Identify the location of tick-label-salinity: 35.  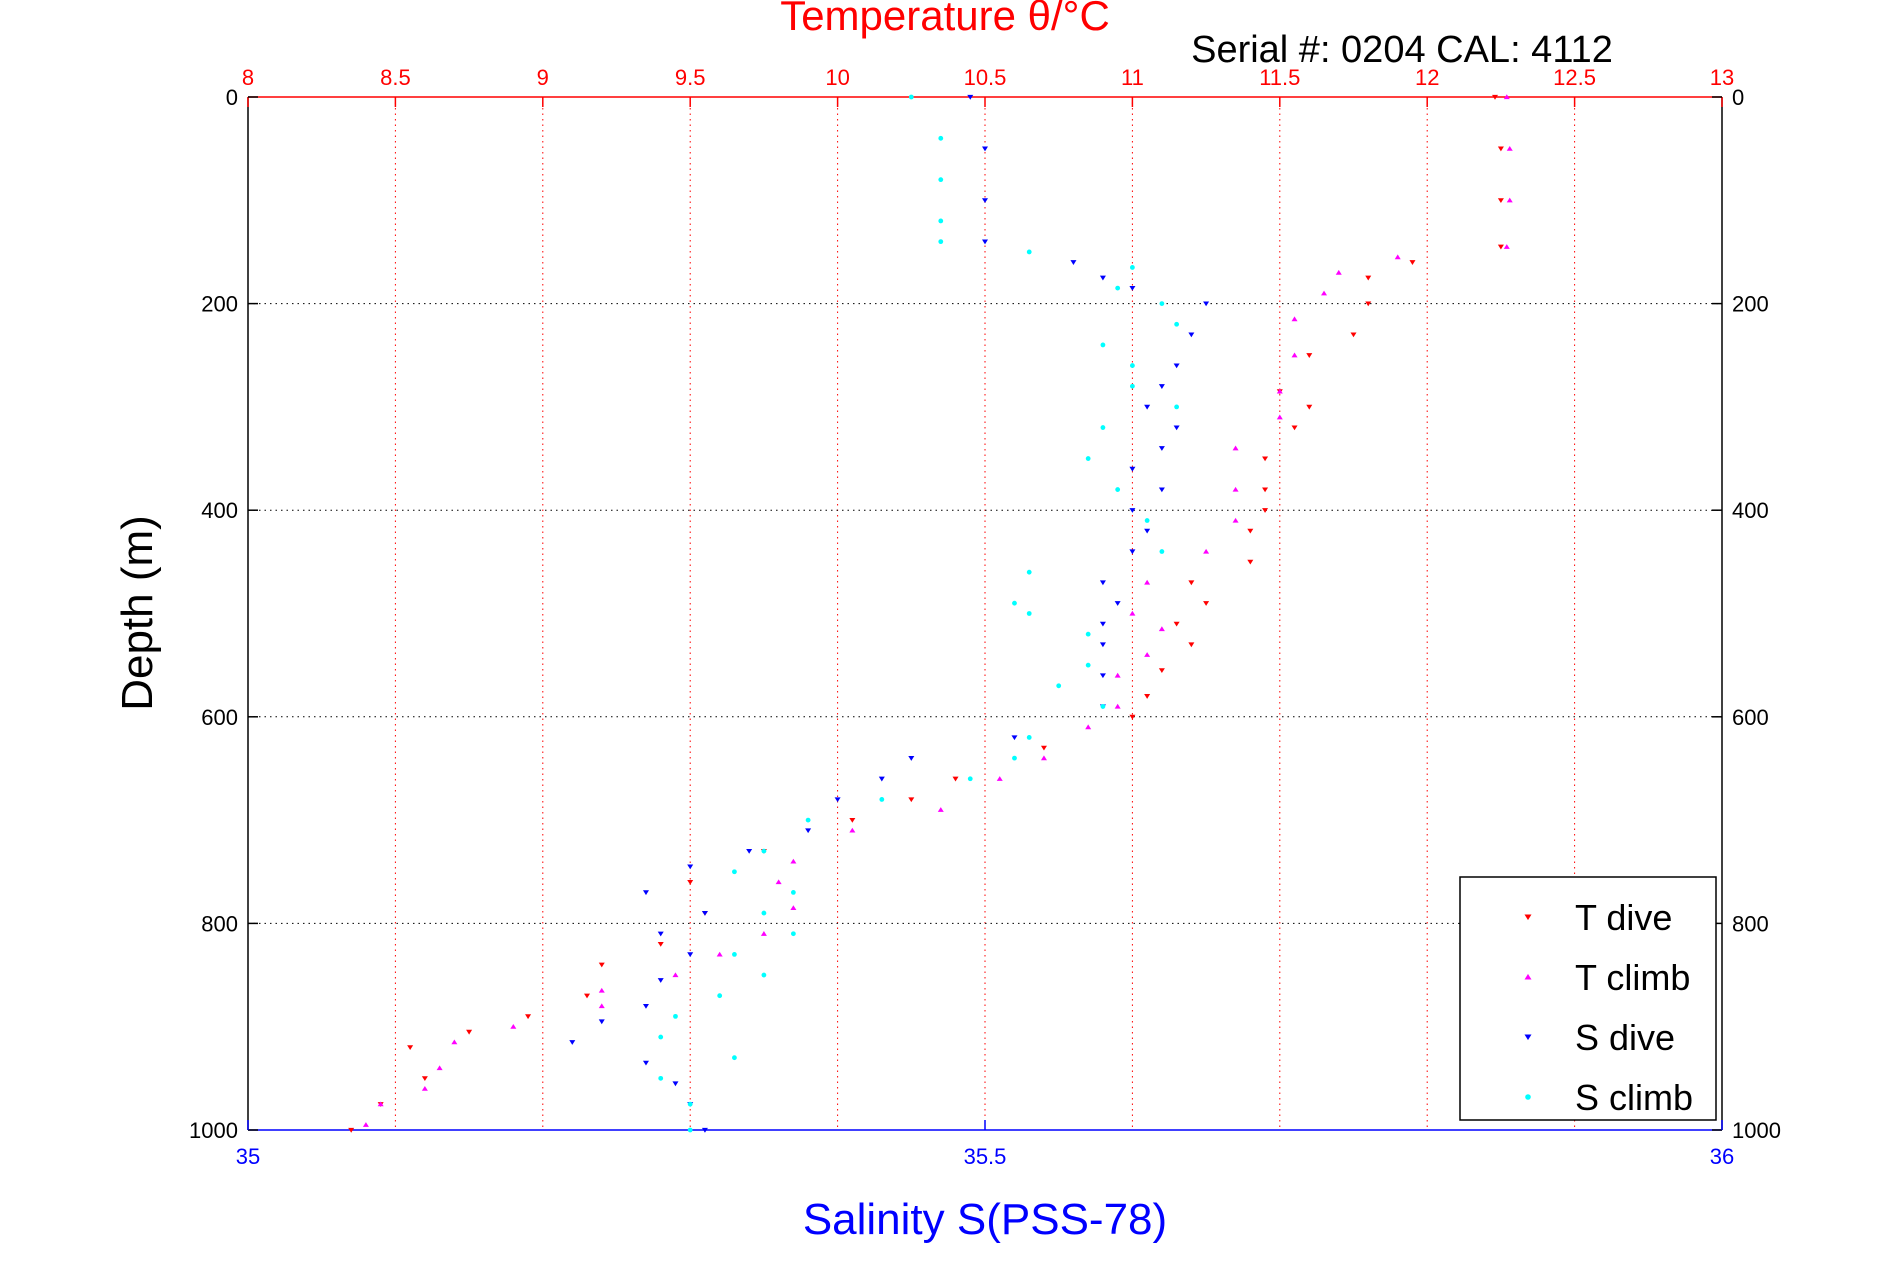
(248, 1156).